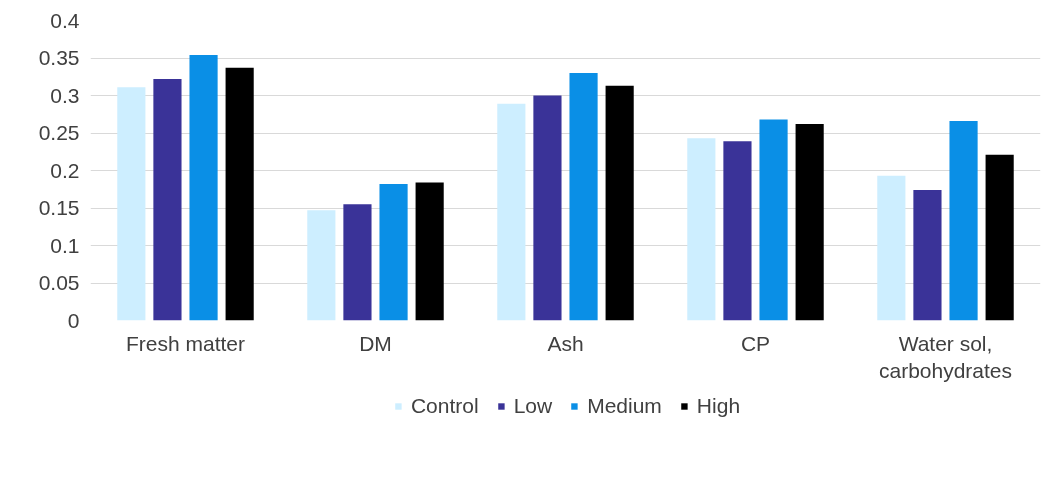 The width and height of the screenshot is (1062, 479). What do you see at coordinates (444, 406) in the screenshot?
I see `legend-label: Control` at bounding box center [444, 406].